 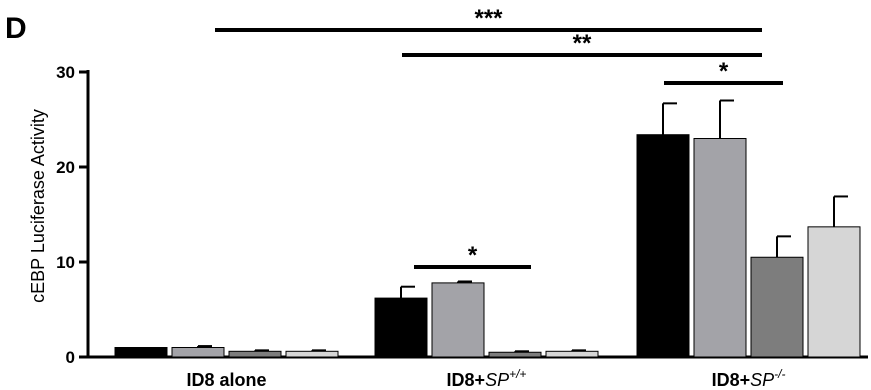 What do you see at coordinates (70, 357) in the screenshot?
I see `y-tick-label: 0` at bounding box center [70, 357].